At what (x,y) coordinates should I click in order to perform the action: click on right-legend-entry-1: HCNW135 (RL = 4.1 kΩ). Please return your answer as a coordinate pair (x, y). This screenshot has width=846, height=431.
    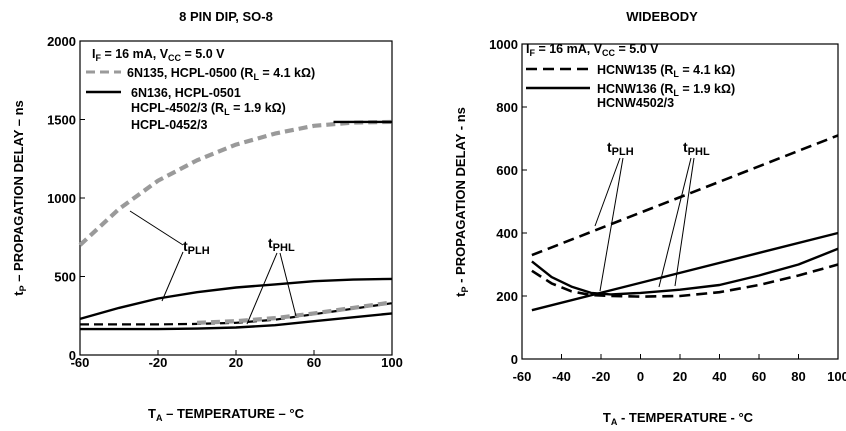
    Looking at the image, I should click on (666, 71).